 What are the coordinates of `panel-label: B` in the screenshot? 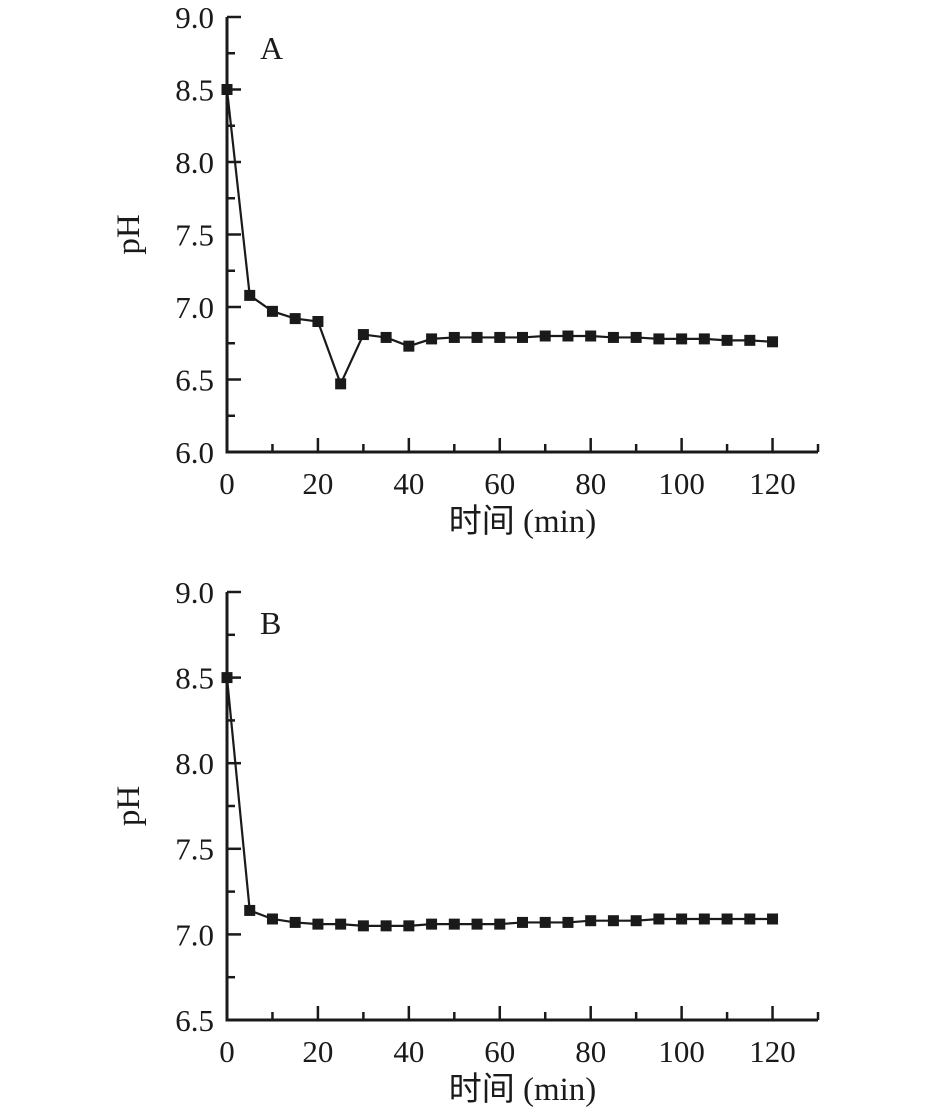 It's located at (270, 623).